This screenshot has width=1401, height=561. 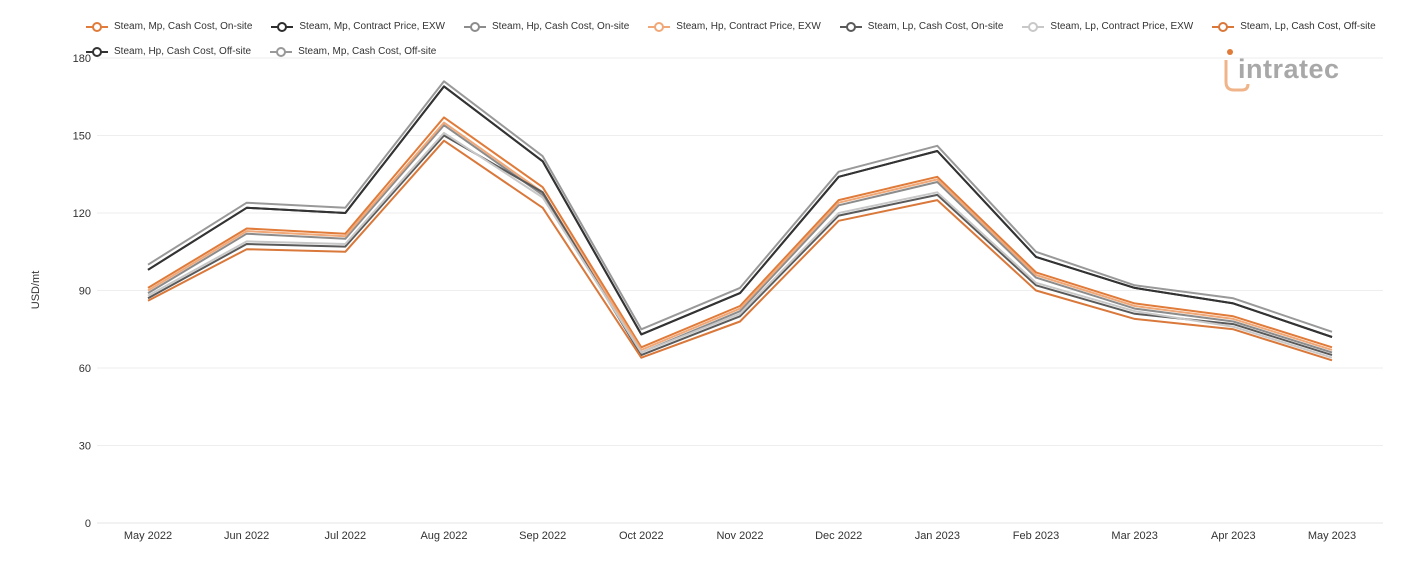 I want to click on legend-label: Steam, Mp, Contract Price, EXW, so click(x=372, y=26).